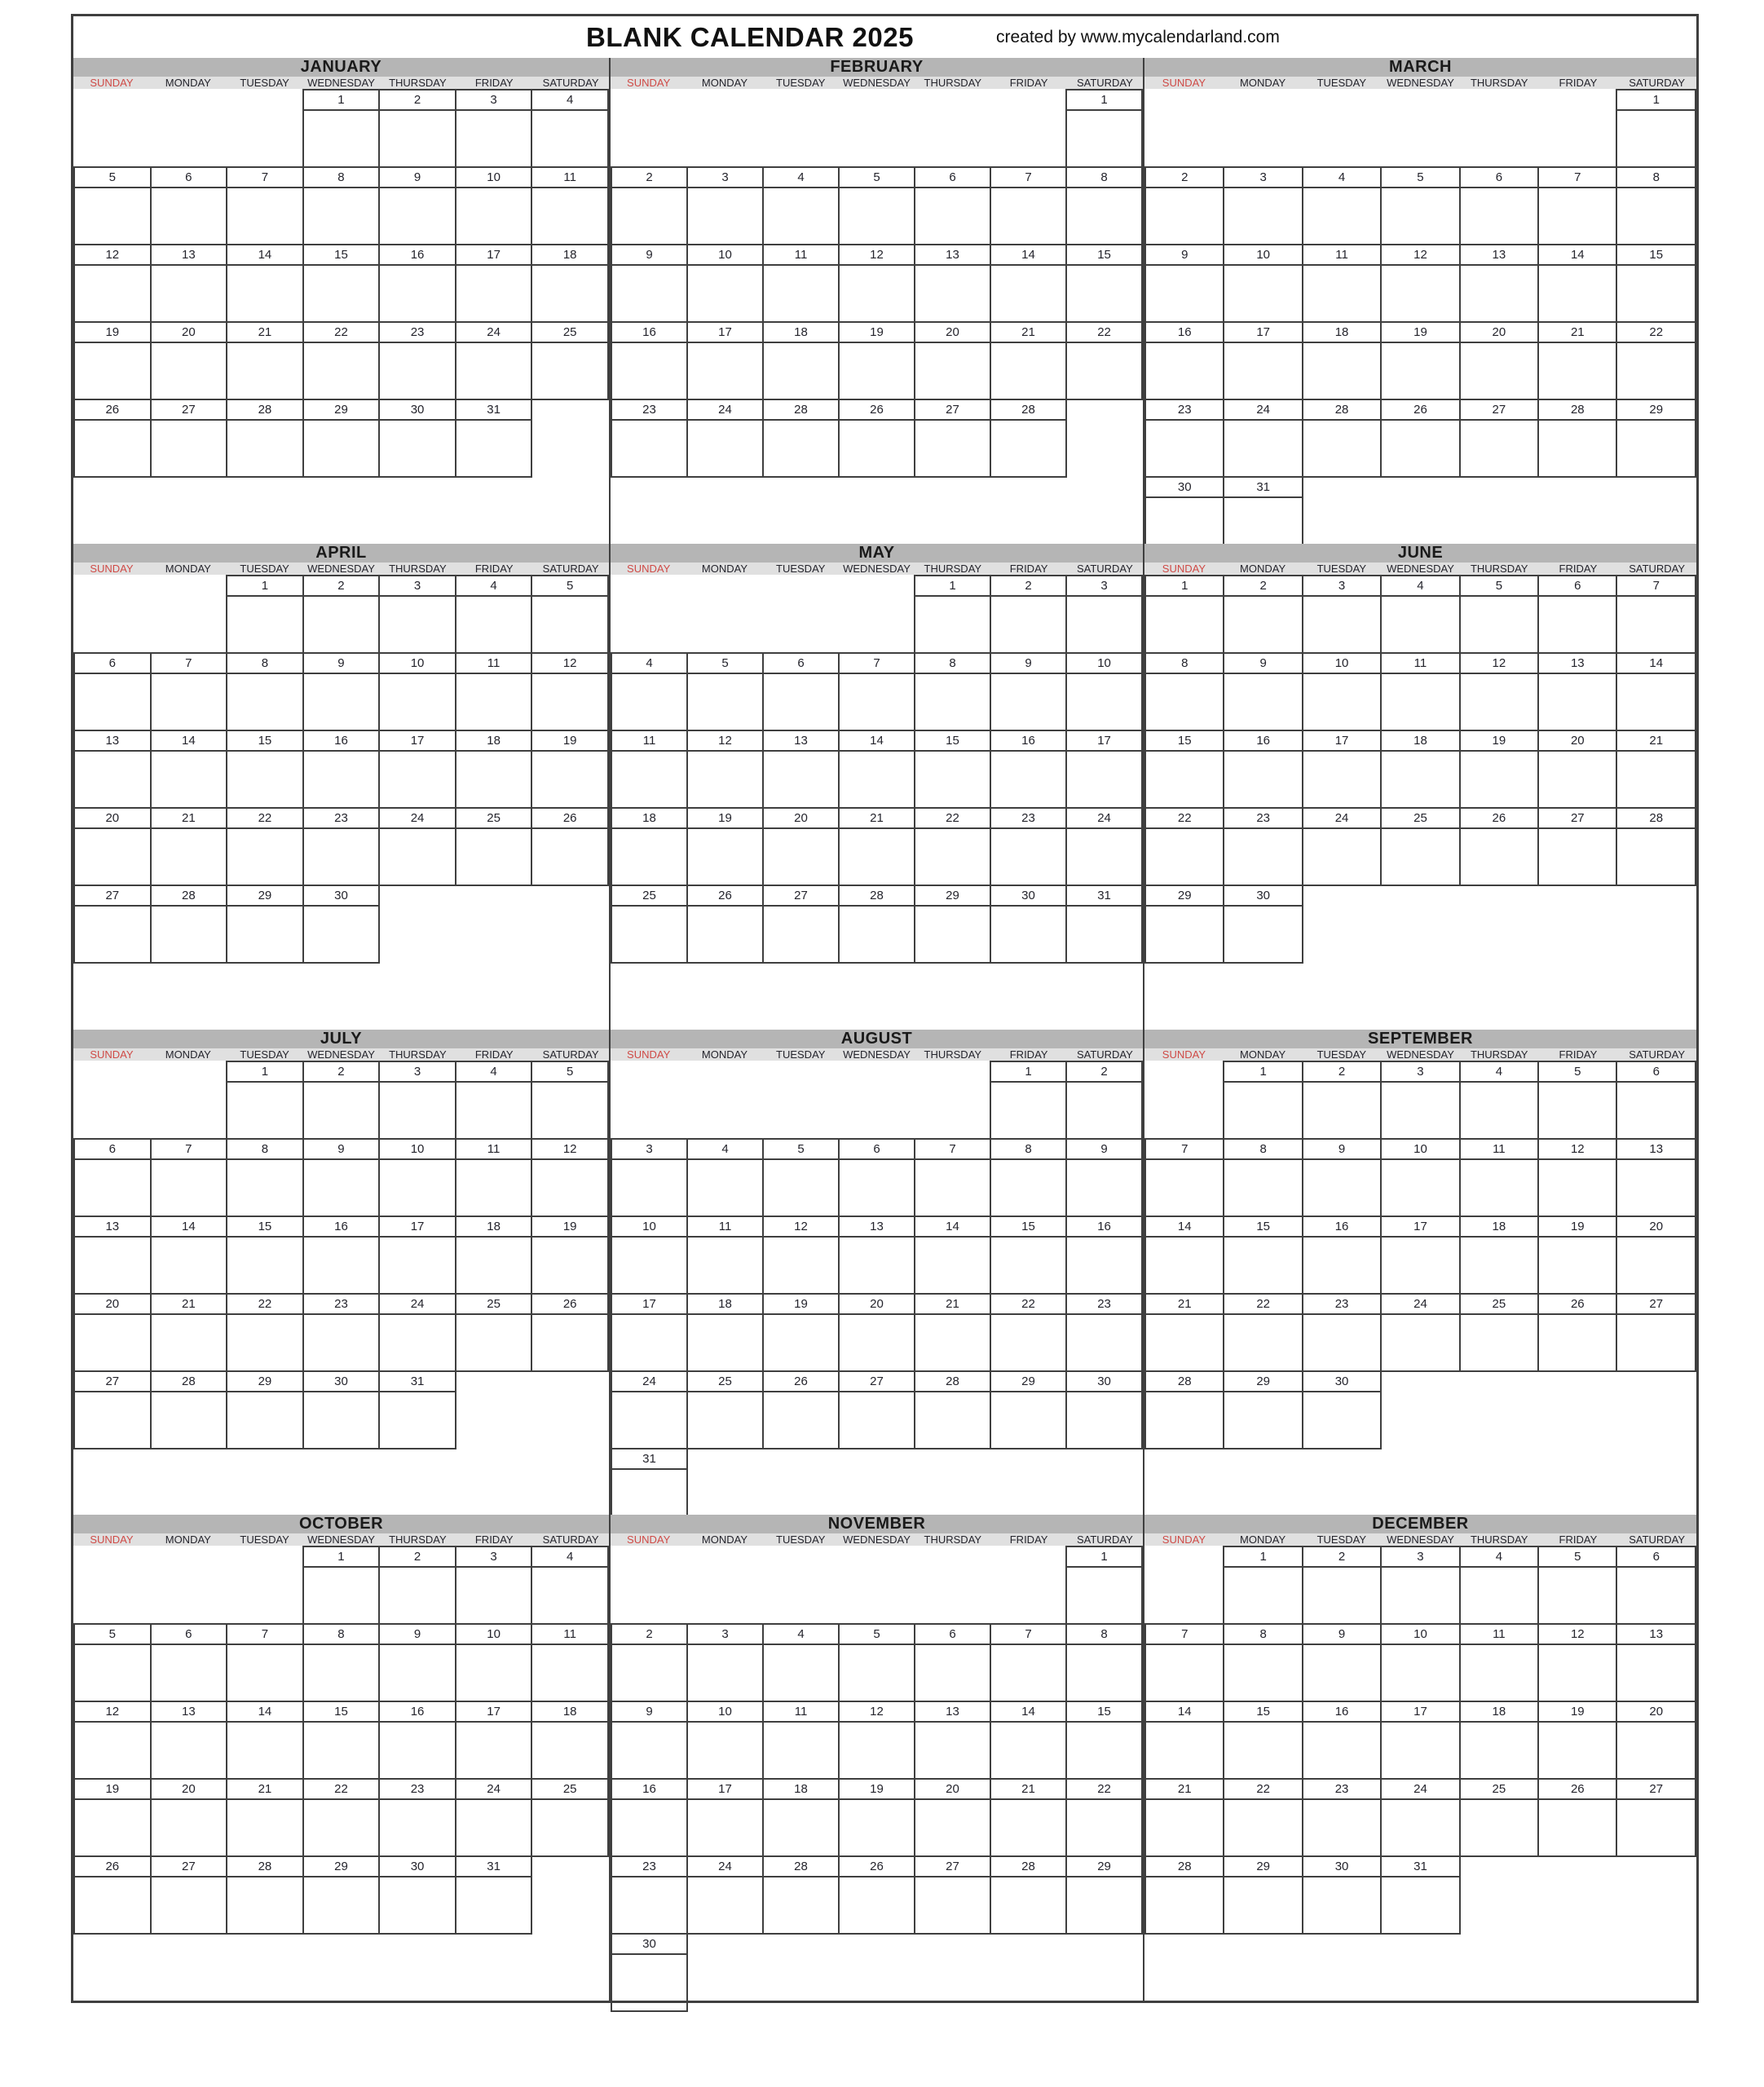 This screenshot has width=1764, height=2087. Describe the element at coordinates (801, 895) in the screenshot. I see `date-cell: 27` at that location.